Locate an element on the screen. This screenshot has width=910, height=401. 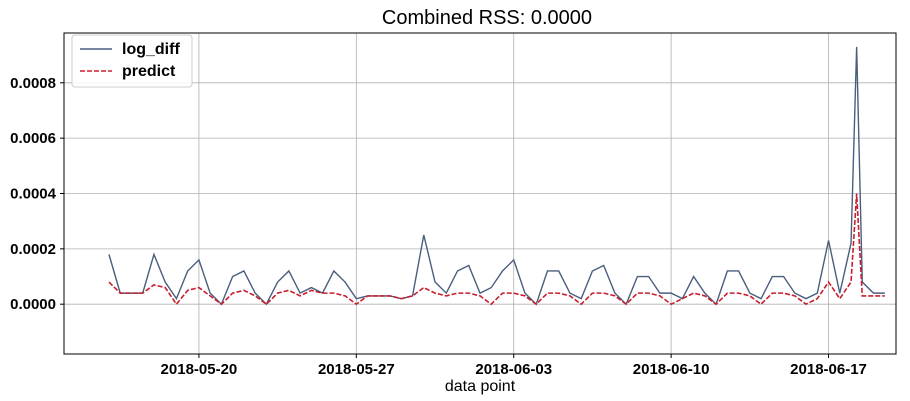
chart-title: Combined RSS: 0.0000 is located at coordinates (487, 18).